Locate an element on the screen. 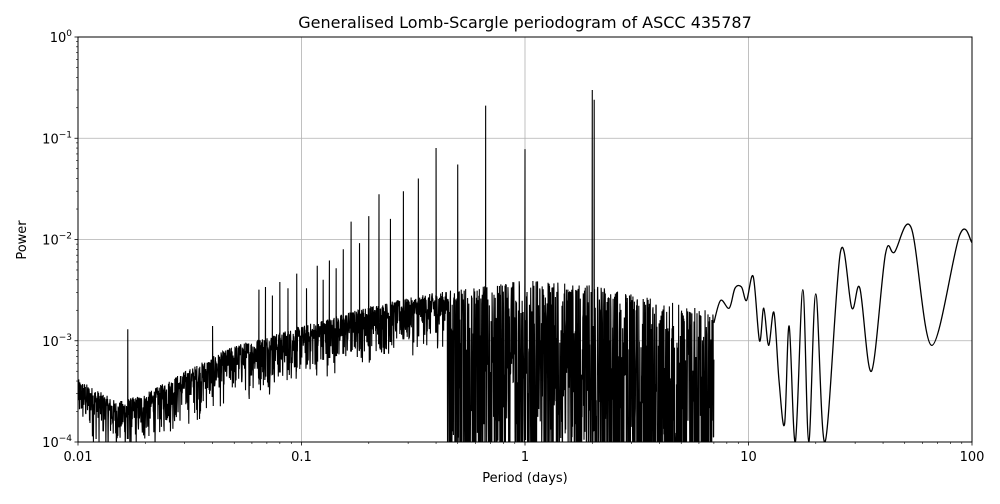  x-tick-label: 100 is located at coordinates (972, 457).